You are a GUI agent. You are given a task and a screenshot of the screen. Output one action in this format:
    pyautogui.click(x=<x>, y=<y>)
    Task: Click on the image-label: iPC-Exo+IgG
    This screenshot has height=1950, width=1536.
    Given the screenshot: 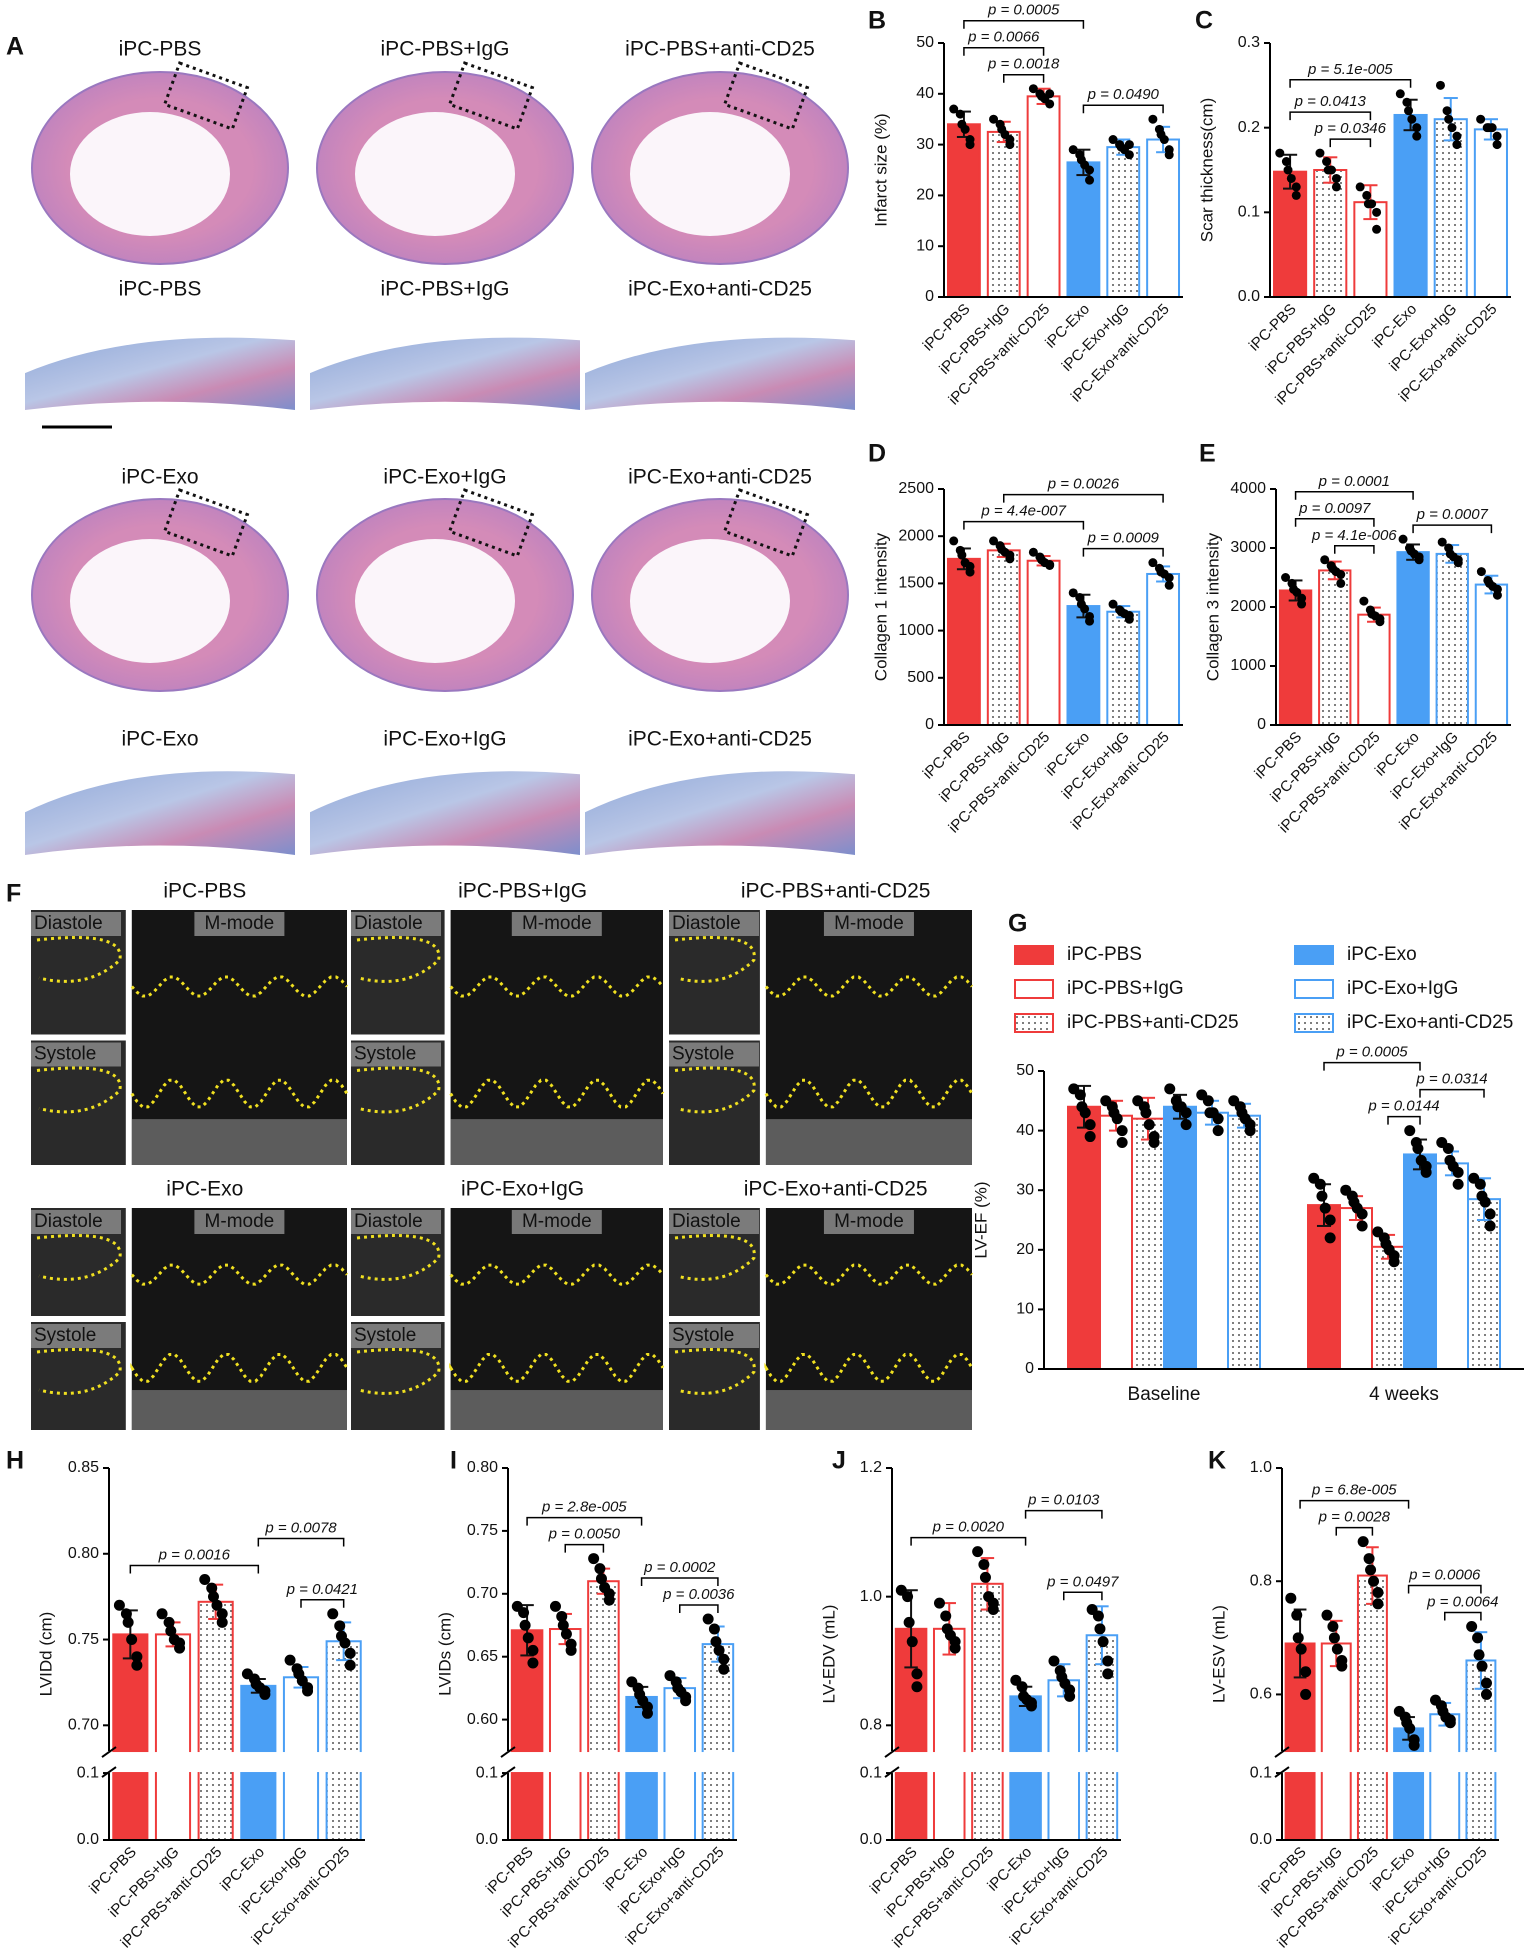 What is the action you would take?
    pyautogui.click(x=444, y=477)
    